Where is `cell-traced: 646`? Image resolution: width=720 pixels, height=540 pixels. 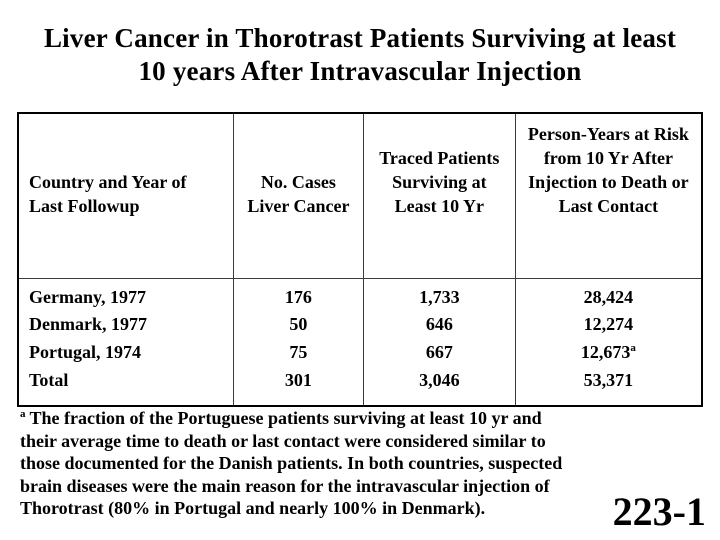 cell-traced: 646 is located at coordinates (439, 324).